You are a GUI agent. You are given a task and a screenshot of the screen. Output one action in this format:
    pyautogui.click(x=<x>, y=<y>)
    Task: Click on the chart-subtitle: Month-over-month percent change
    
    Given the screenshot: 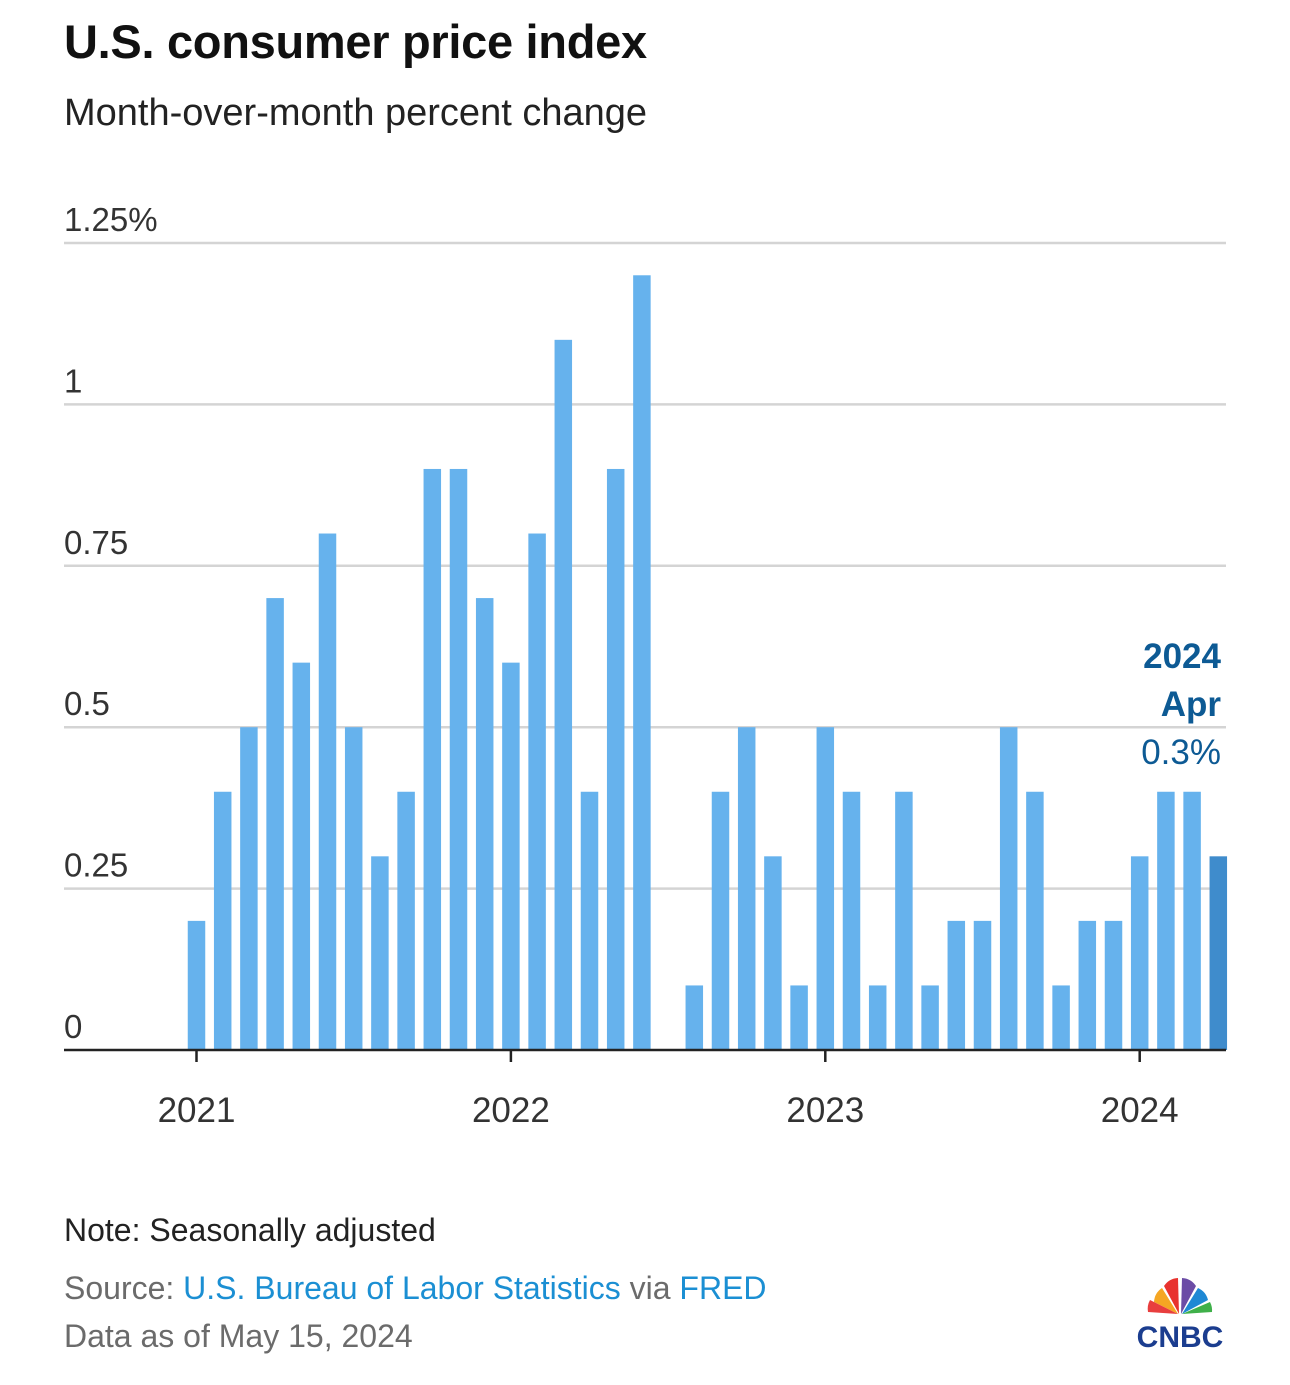 What is the action you would take?
    pyautogui.click(x=355, y=113)
    